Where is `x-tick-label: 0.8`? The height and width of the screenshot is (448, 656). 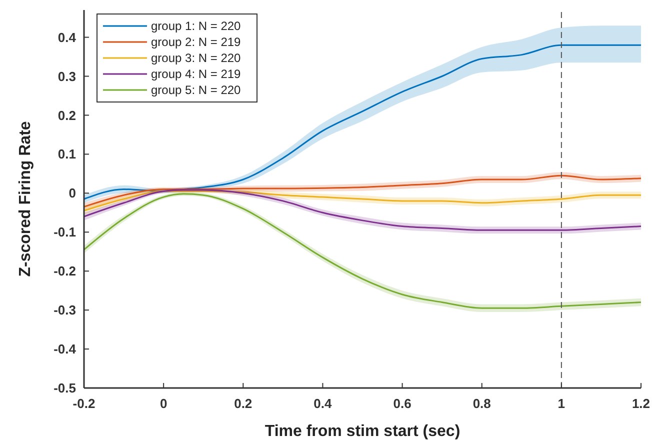
x-tick-label: 0.8 is located at coordinates (481, 403).